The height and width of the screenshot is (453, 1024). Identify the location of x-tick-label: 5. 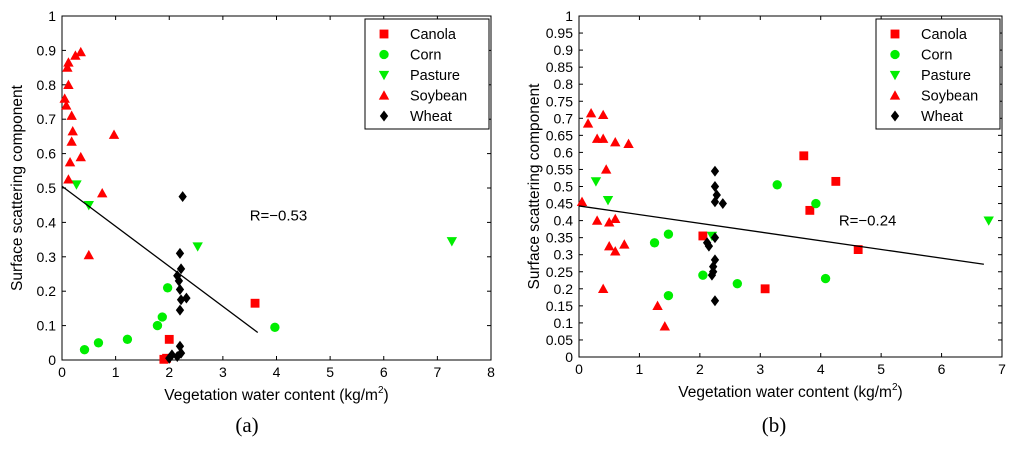
(330, 372).